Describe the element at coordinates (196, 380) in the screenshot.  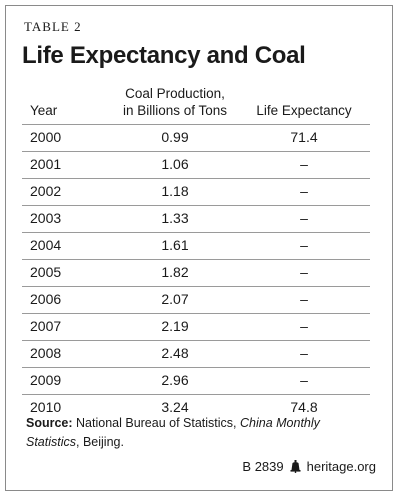
I see `table-row: 2009 2.96 –` at that location.